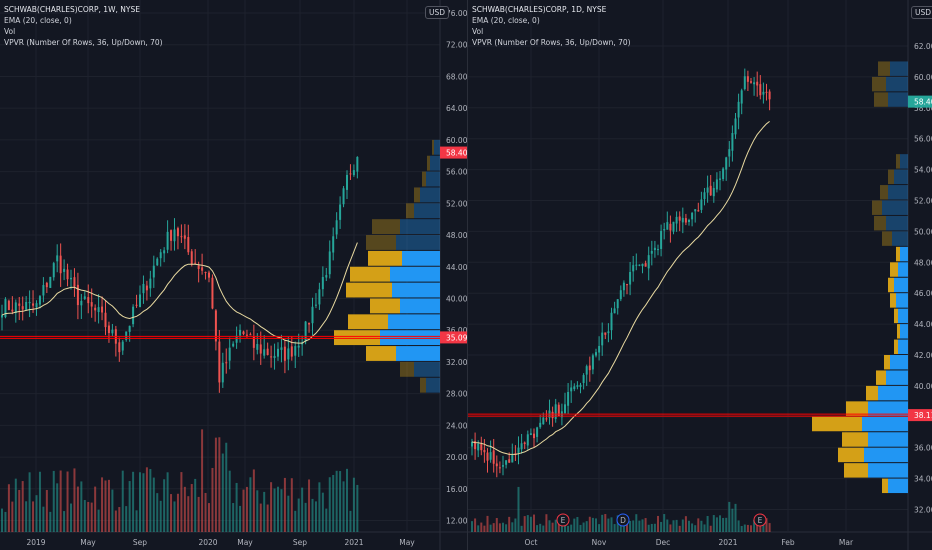 The image size is (932, 550). Describe the element at coordinates (846, 542) in the screenshot. I see `time-axis-label: Mar` at that location.